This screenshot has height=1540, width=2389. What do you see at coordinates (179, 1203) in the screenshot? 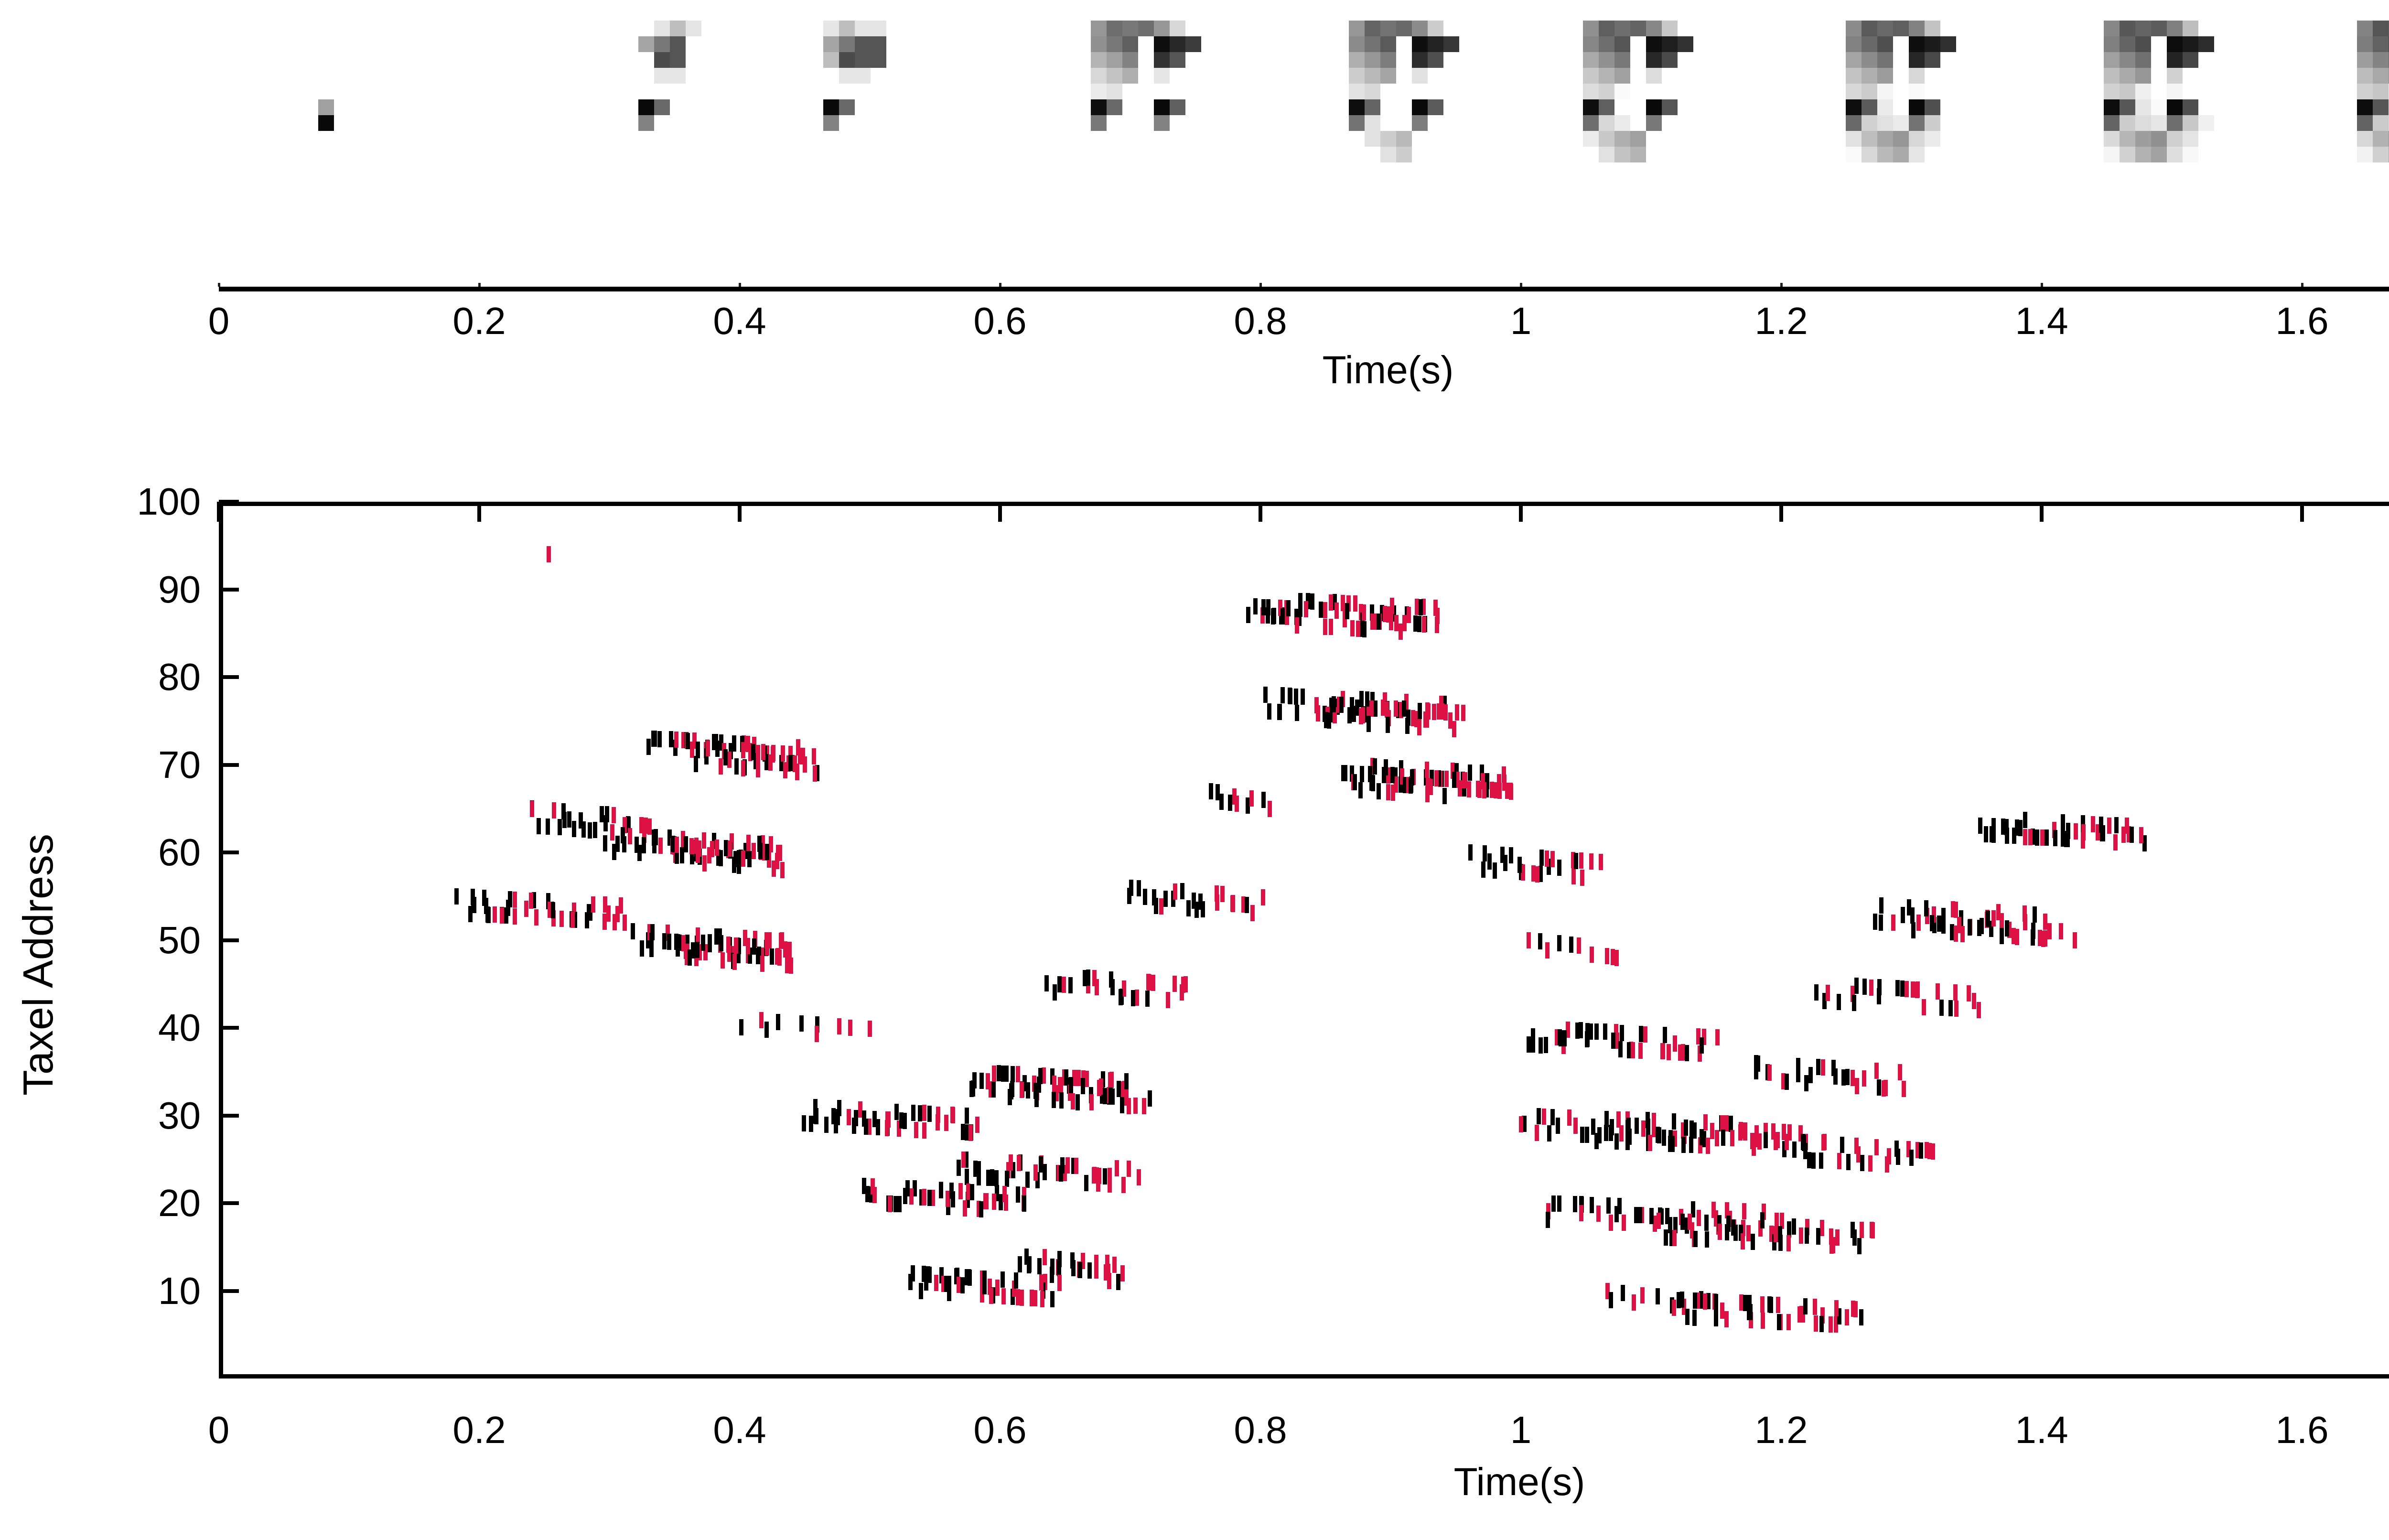
I see `raster-y-tick-label: 20` at bounding box center [179, 1203].